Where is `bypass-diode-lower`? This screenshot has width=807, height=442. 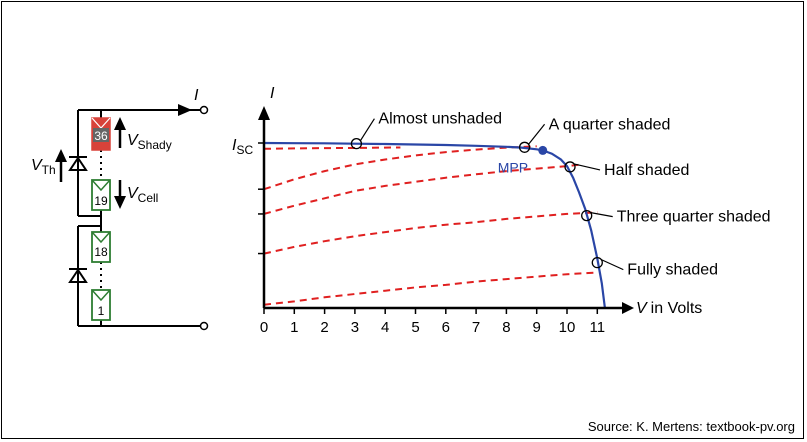 bypass-diode-lower is located at coordinates (78, 275).